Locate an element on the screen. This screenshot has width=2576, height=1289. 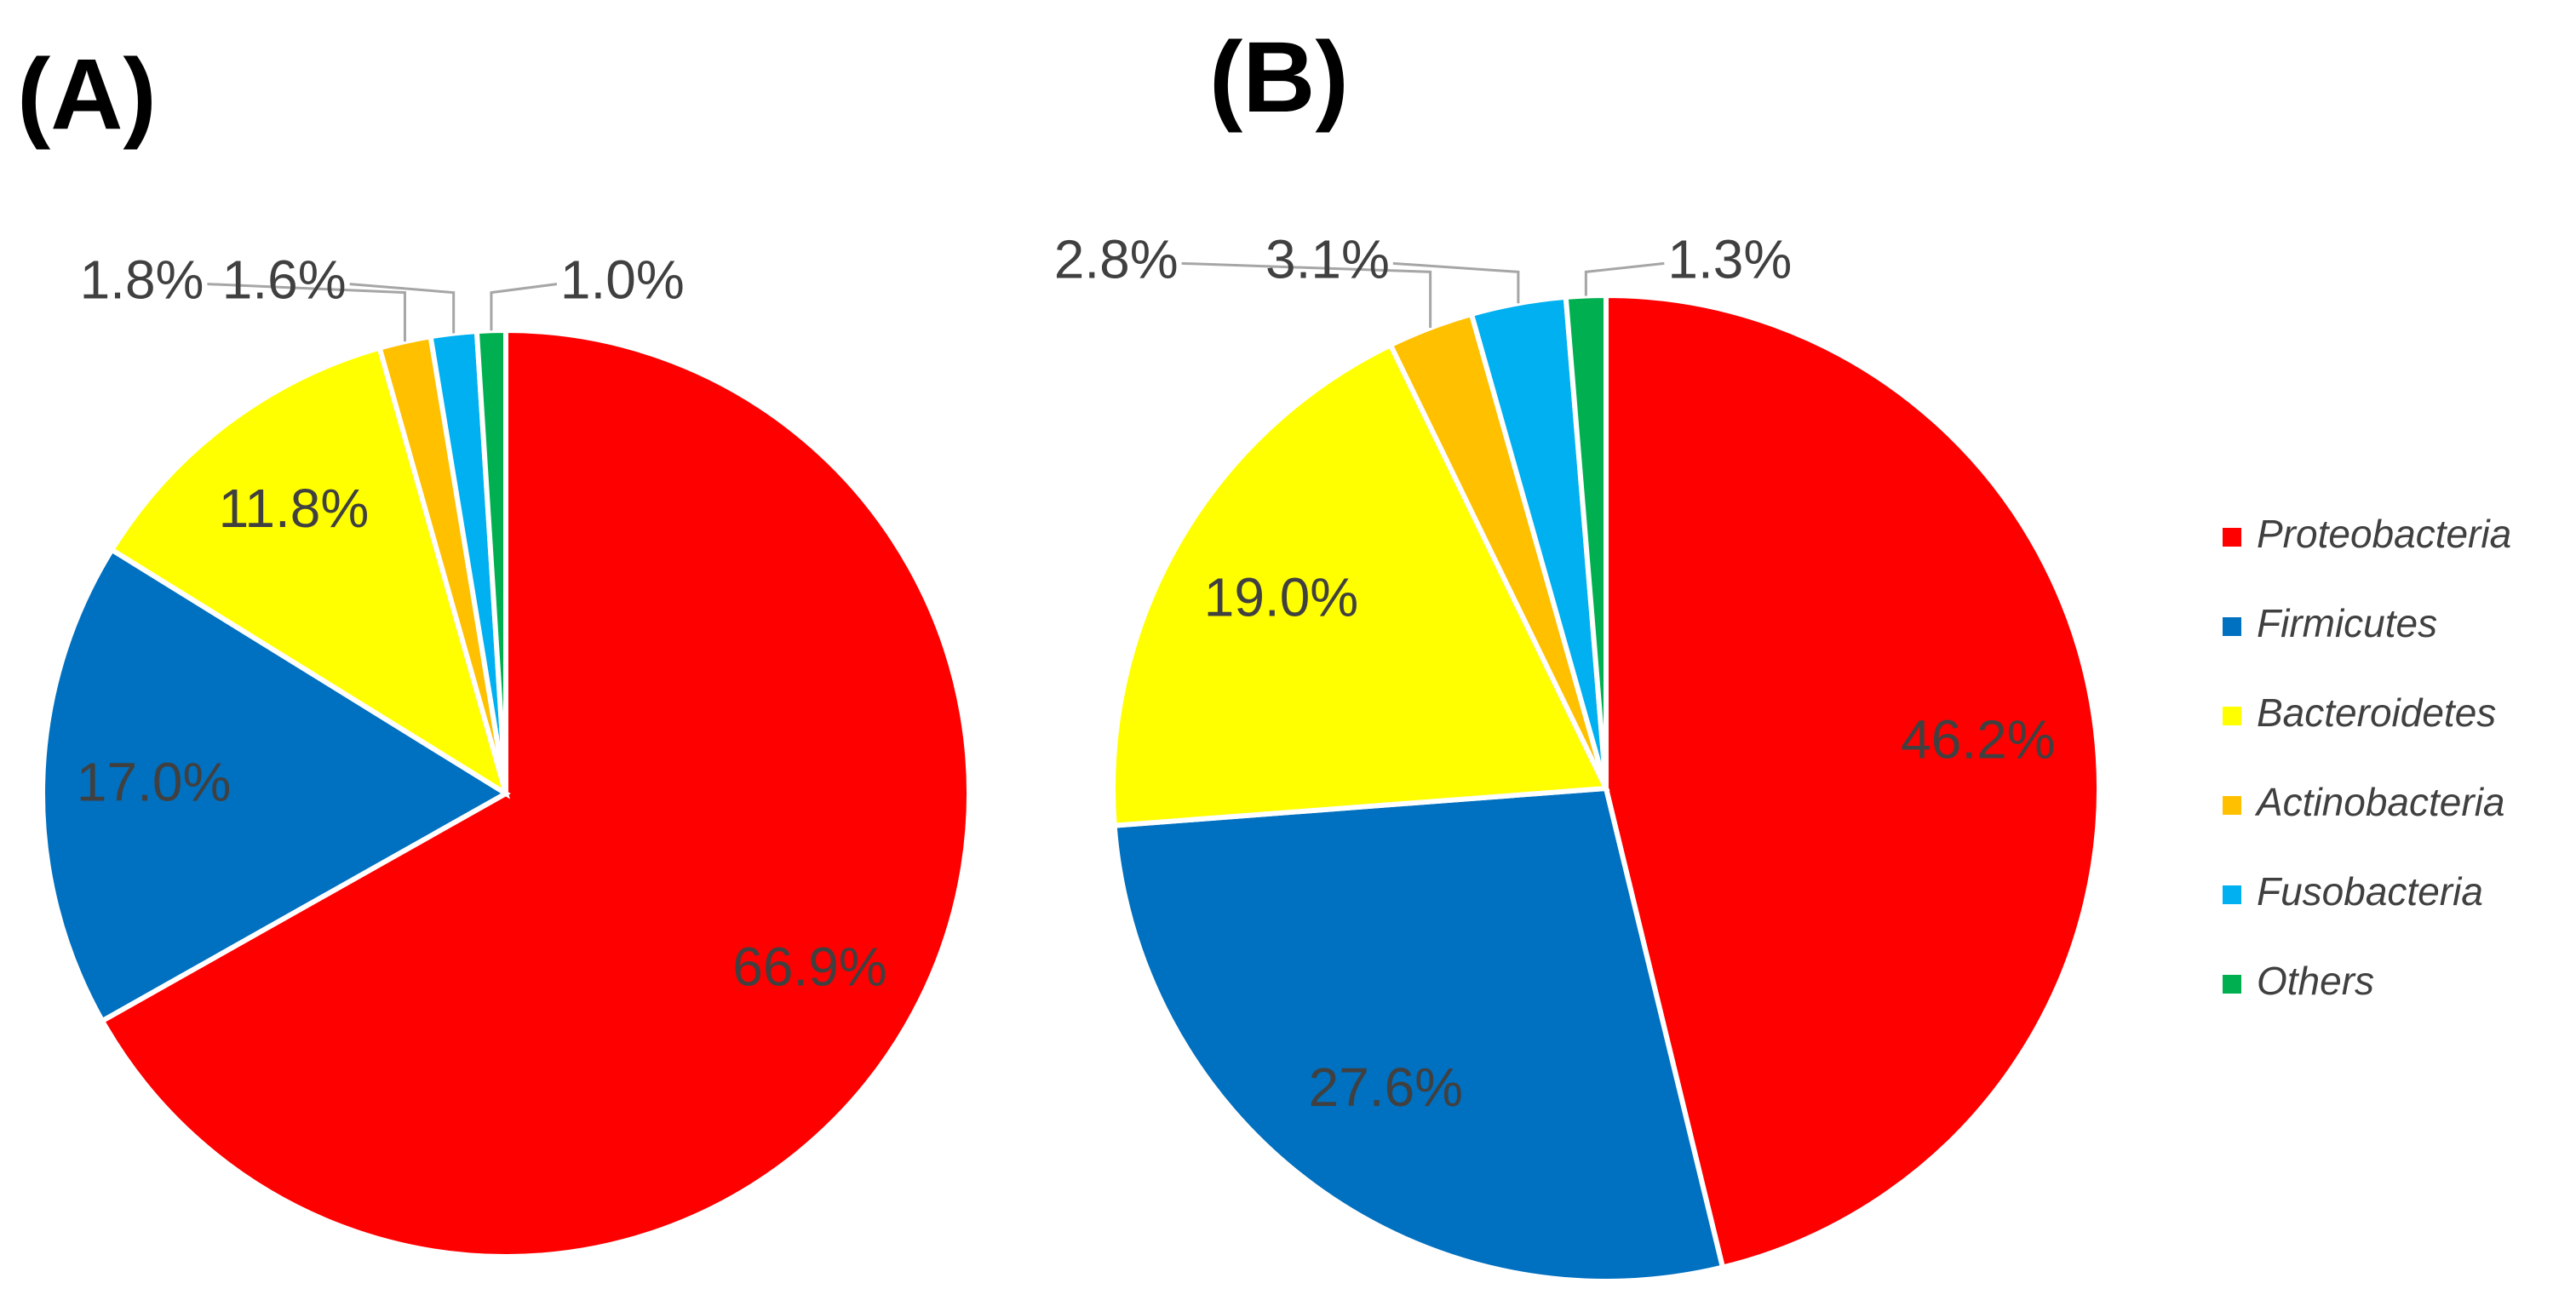
data-label: 46.2% is located at coordinates (1978, 739).